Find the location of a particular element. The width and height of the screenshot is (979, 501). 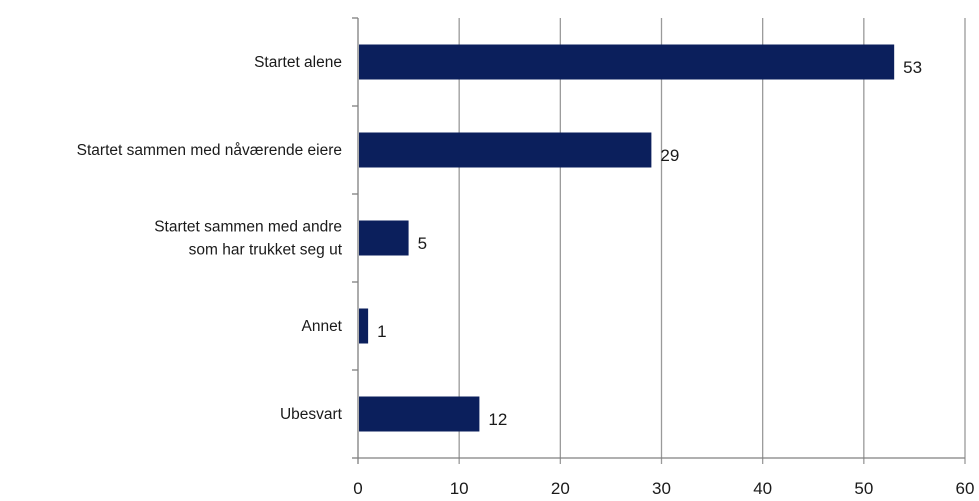

category-label-1: Startet sammen med nåværende eiere is located at coordinates (209, 150).